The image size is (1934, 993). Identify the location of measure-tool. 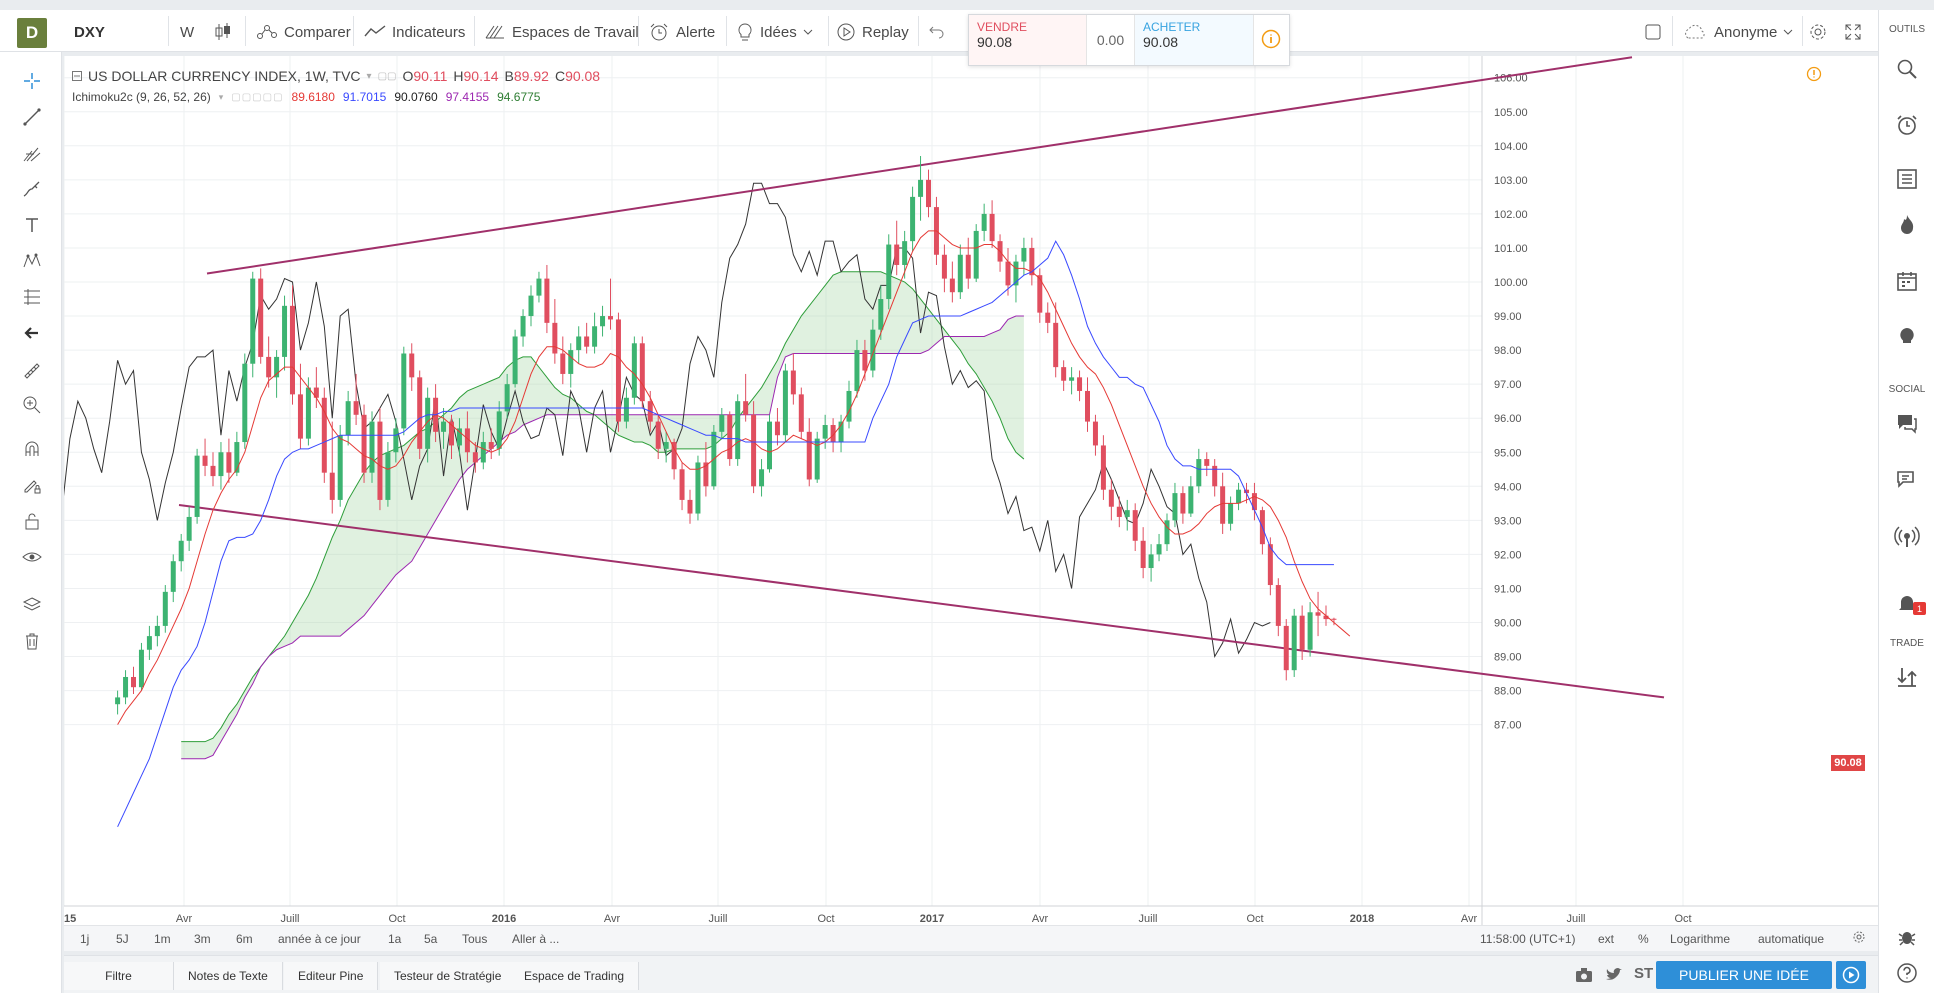
(32, 372).